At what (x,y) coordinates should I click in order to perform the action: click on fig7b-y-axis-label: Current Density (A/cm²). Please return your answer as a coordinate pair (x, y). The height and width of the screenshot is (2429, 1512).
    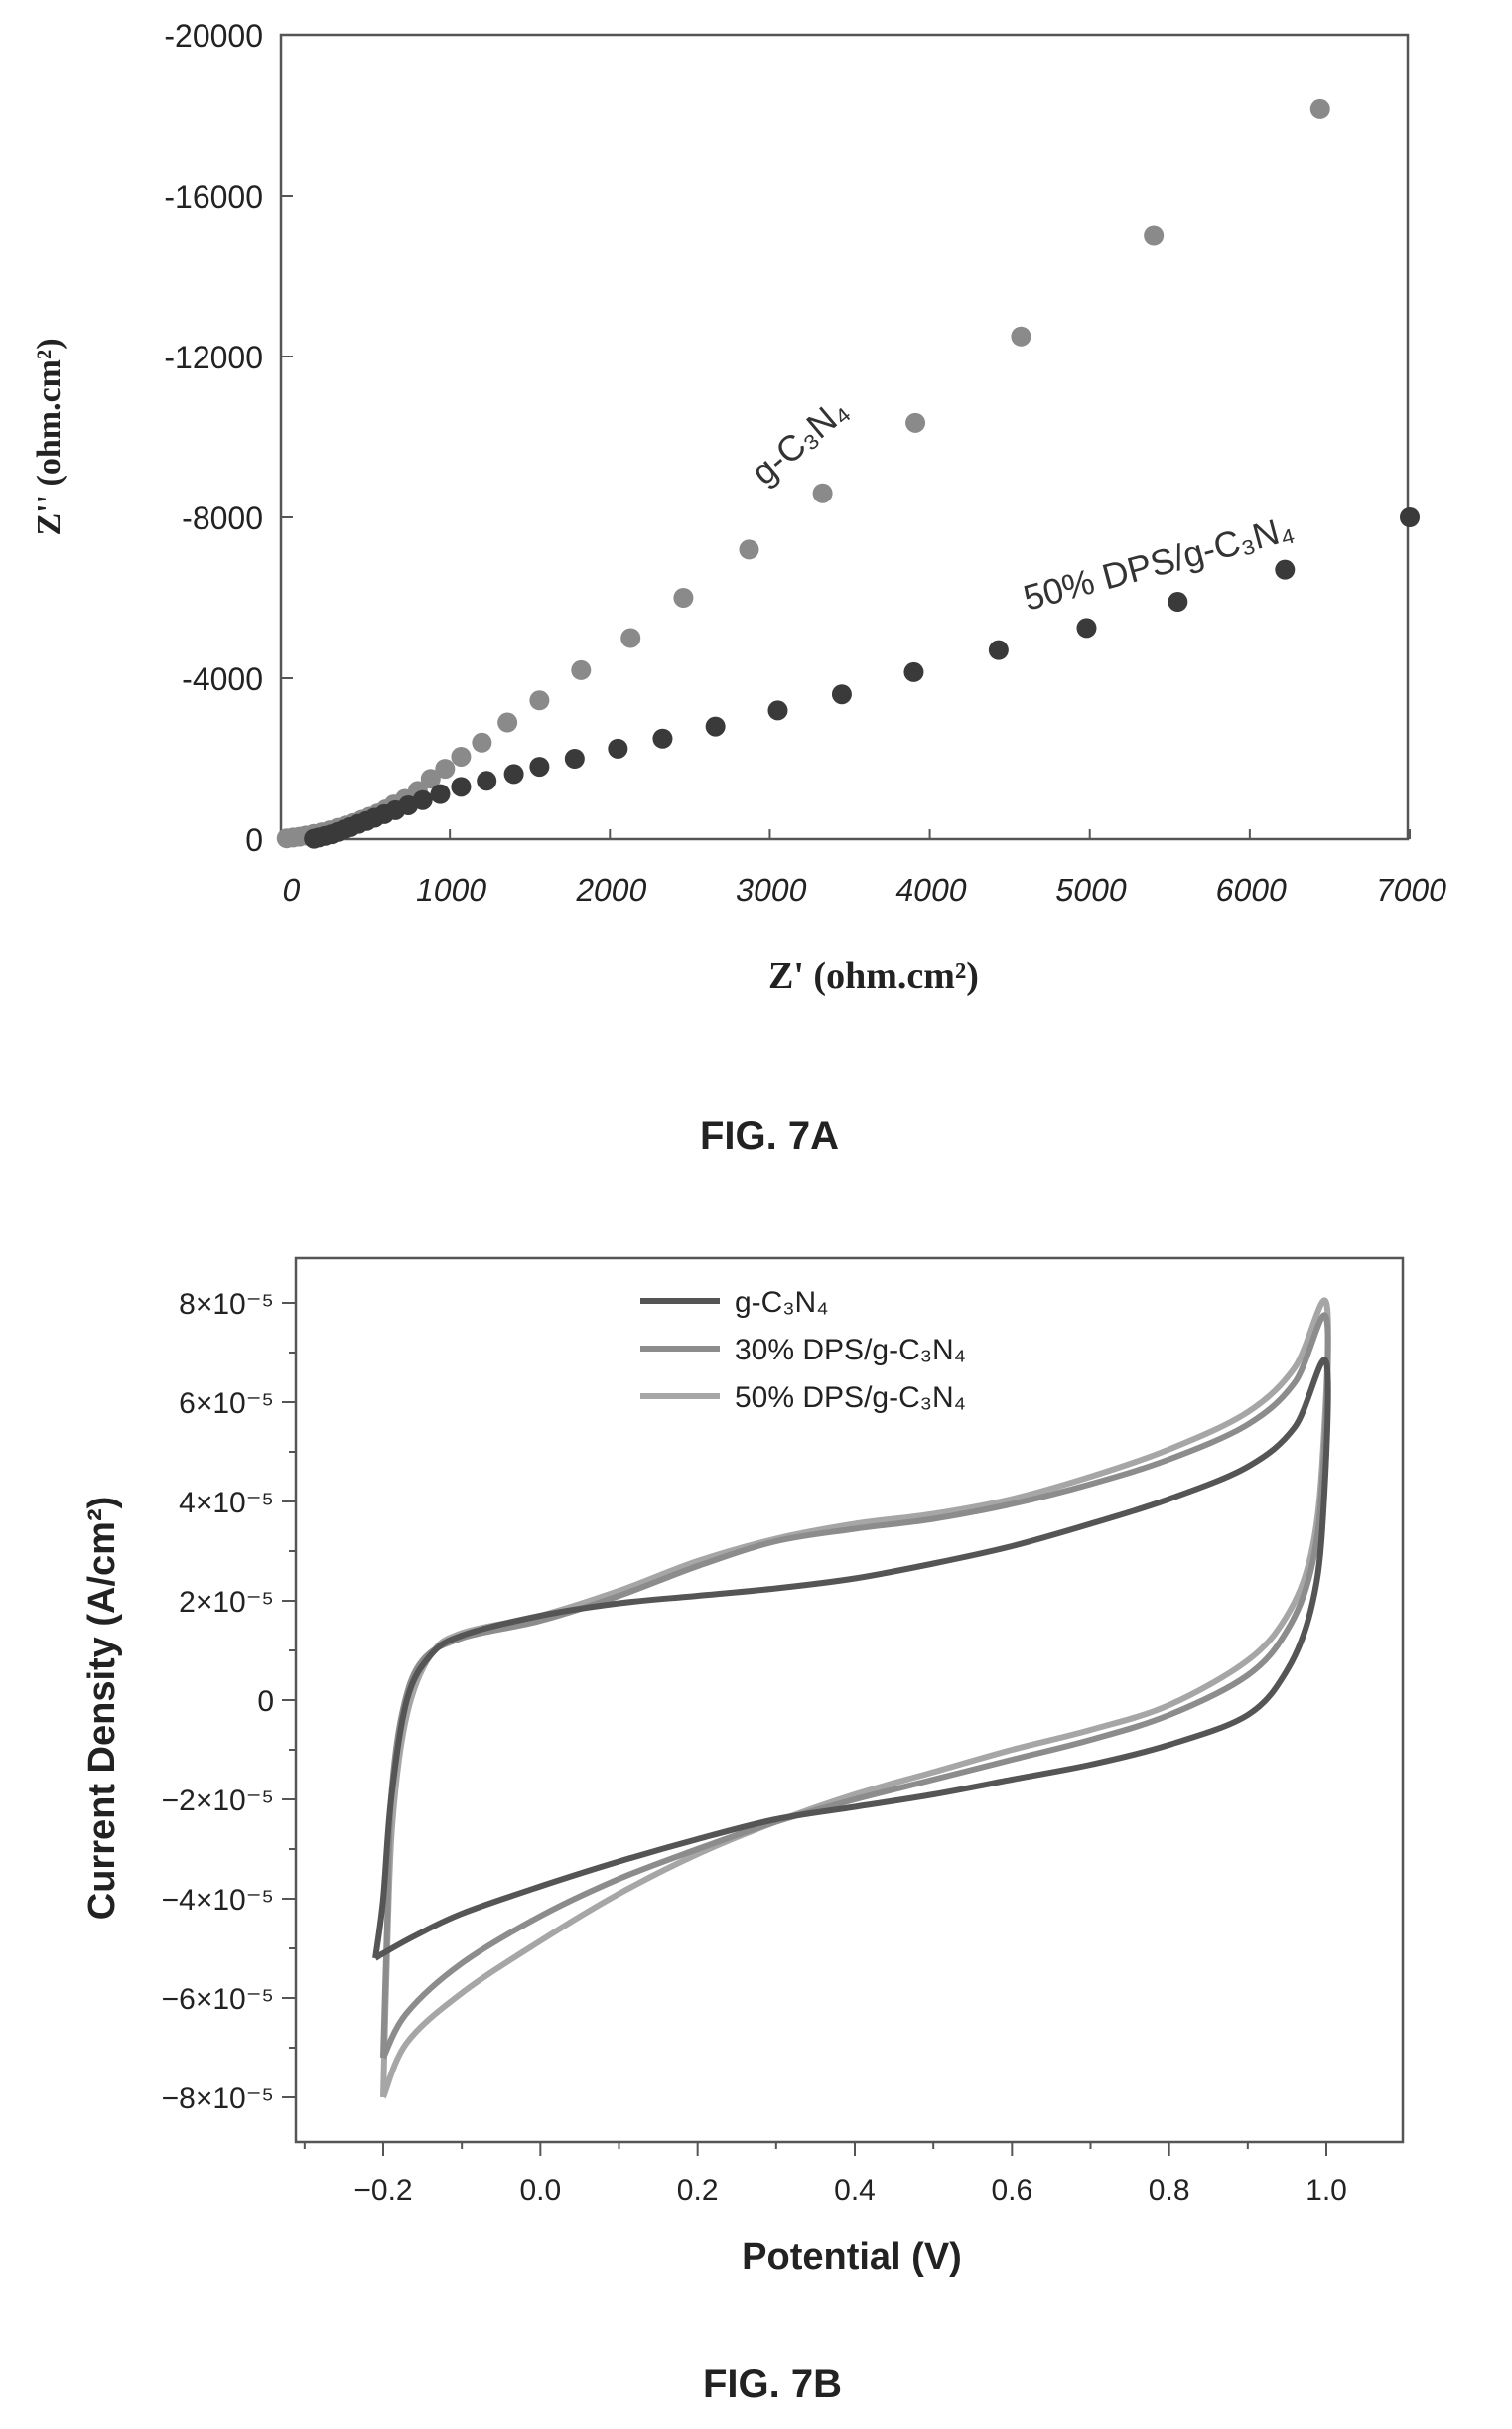
    Looking at the image, I should click on (102, 1709).